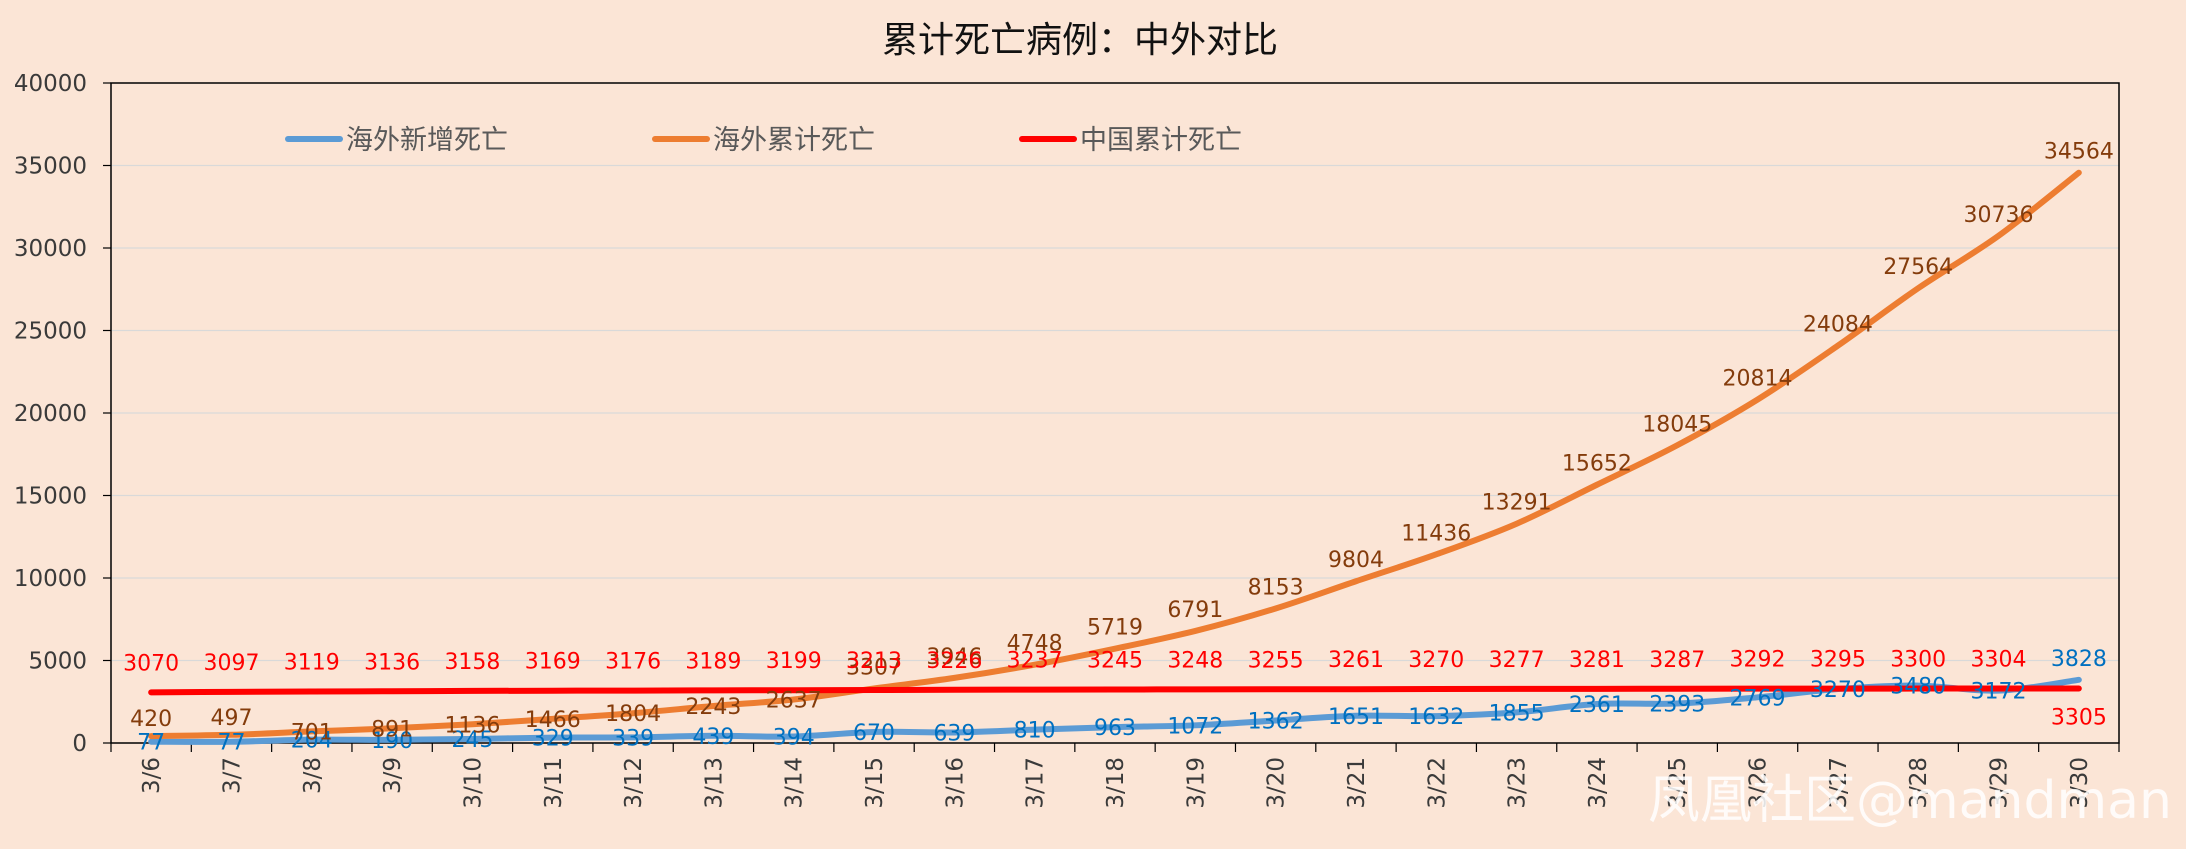 Image resolution: width=2186 pixels, height=849 pixels. Describe the element at coordinates (713, 661) in the screenshot. I see `data-label-china-total: 3189` at that location.